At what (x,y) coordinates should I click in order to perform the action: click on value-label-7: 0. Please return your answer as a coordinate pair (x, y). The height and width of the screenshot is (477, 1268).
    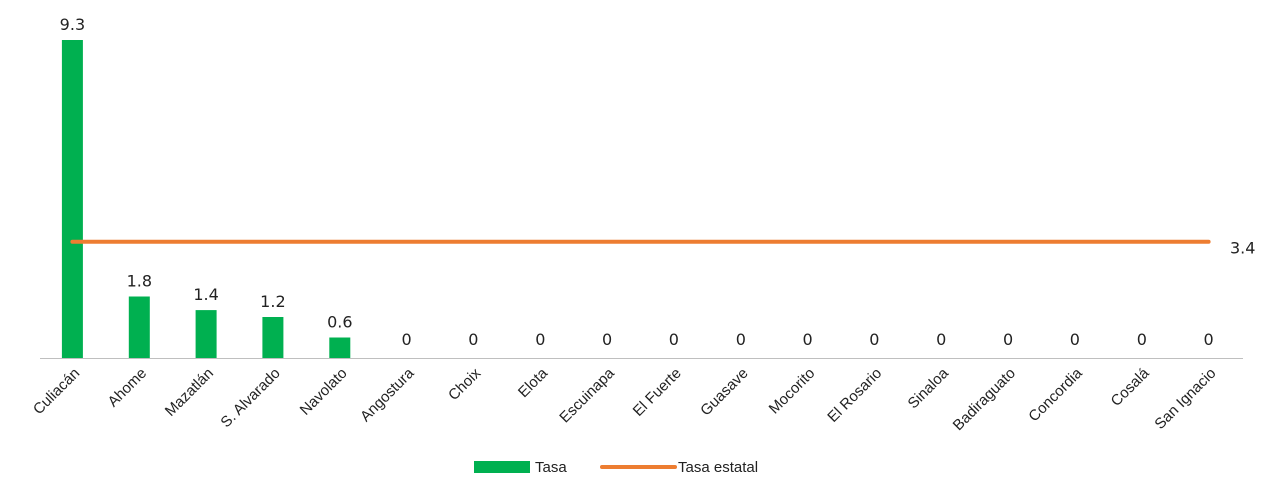
    Looking at the image, I should click on (473, 339).